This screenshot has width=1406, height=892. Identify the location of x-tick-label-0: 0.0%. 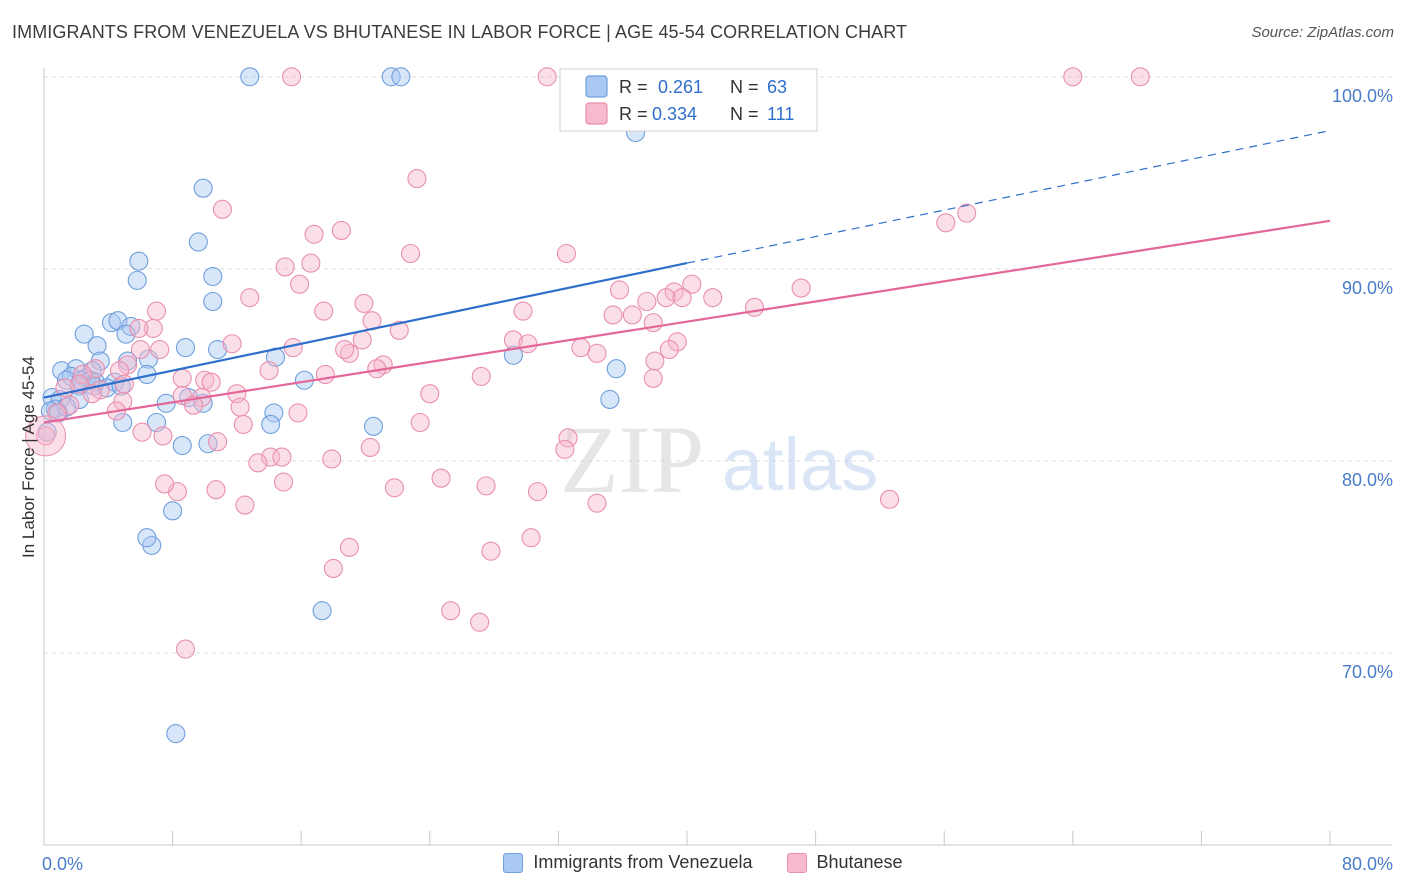
(62, 864).